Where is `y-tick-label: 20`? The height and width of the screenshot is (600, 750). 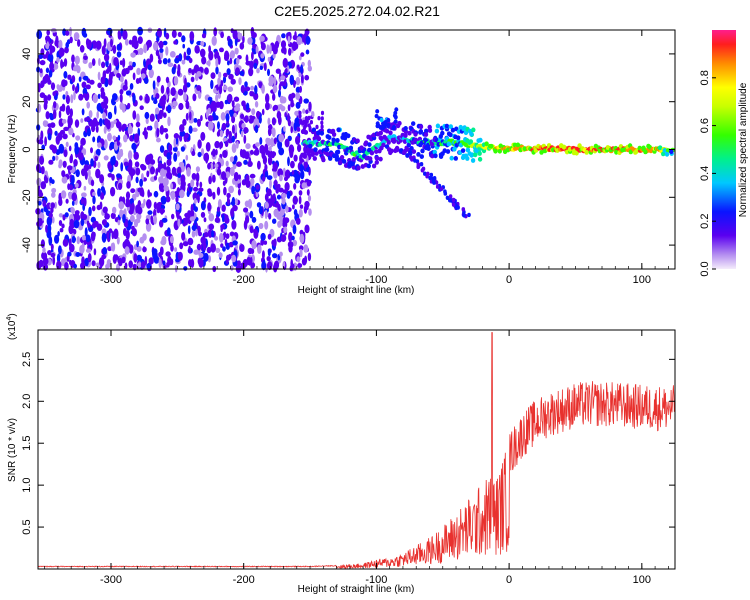
y-tick-label: 20 is located at coordinates (27, 102).